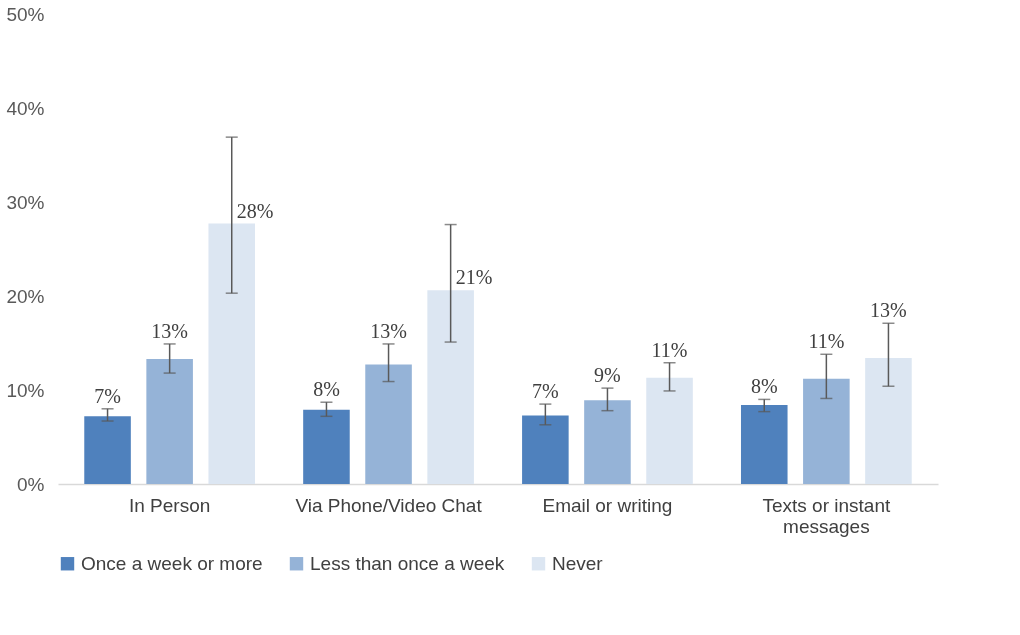 This screenshot has width=1020, height=635. What do you see at coordinates (407, 563) in the screenshot?
I see `legend-label: Less than once a week` at bounding box center [407, 563].